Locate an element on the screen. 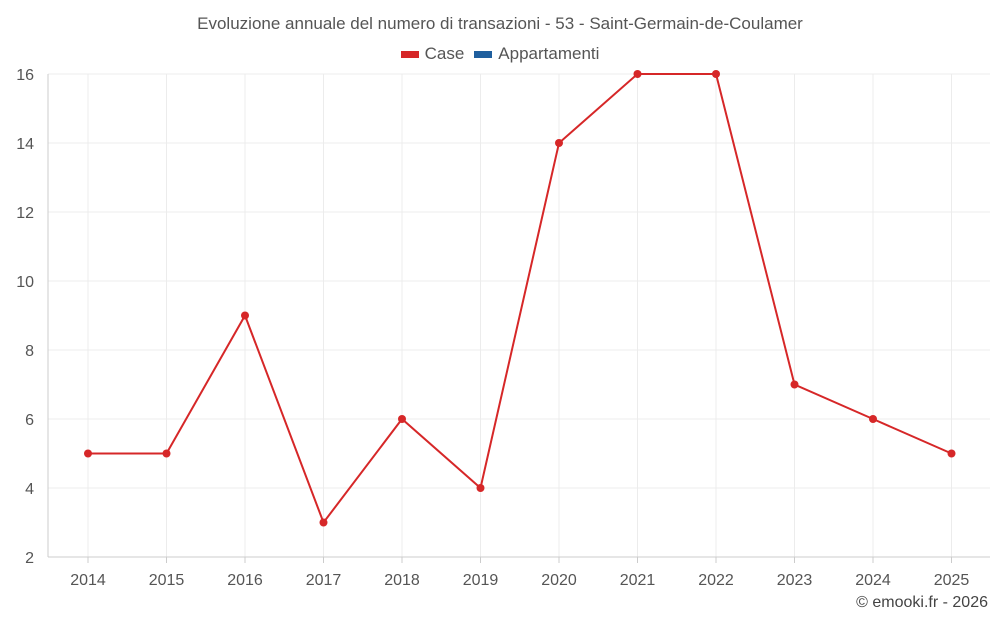  y-tick-label: 4 is located at coordinates (29, 489).